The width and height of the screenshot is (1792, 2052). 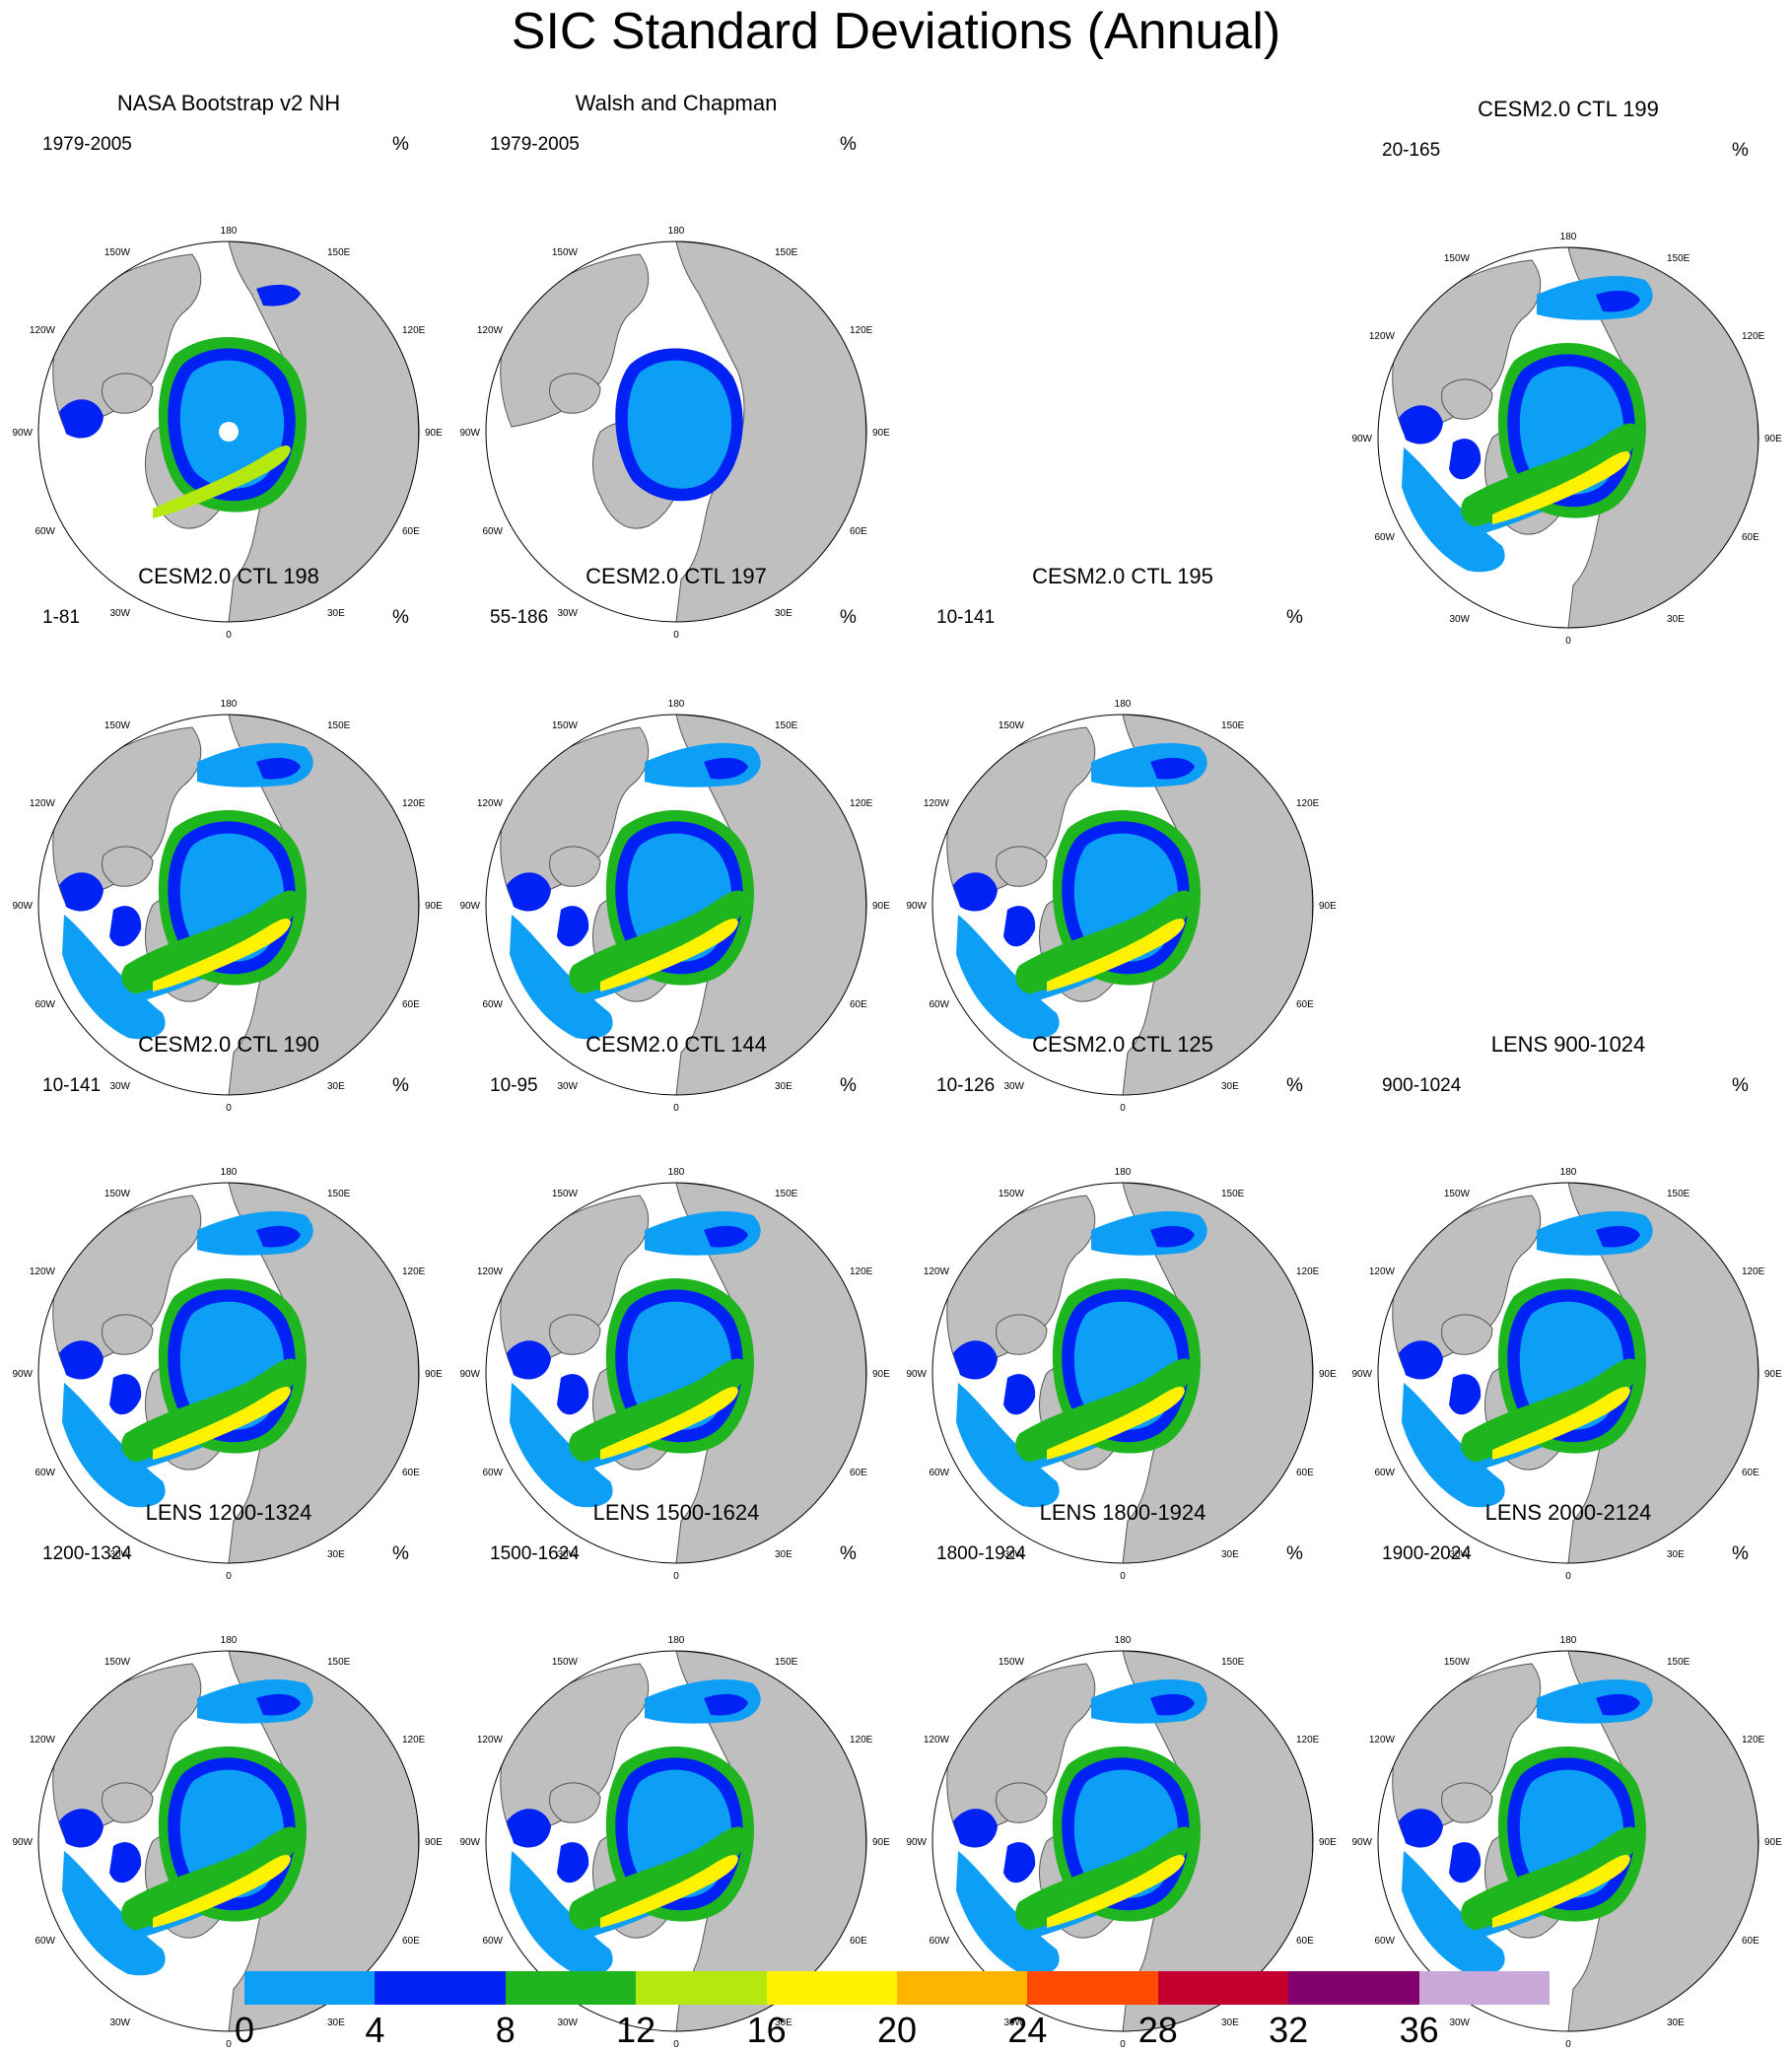 I want to click on colorbar-tick-label: 36, so click(x=1419, y=2030).